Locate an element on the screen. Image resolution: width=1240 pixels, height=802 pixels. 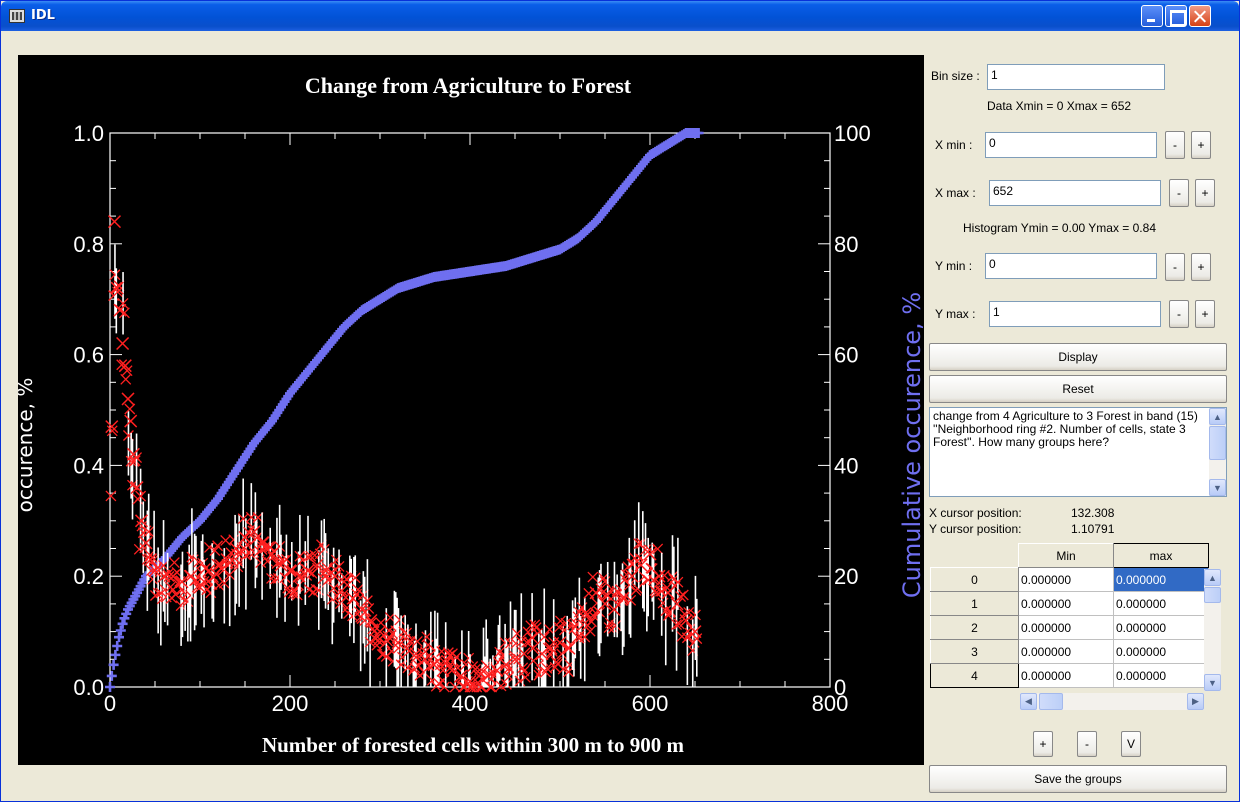
ymin-input: 0 is located at coordinates (1071, 266).